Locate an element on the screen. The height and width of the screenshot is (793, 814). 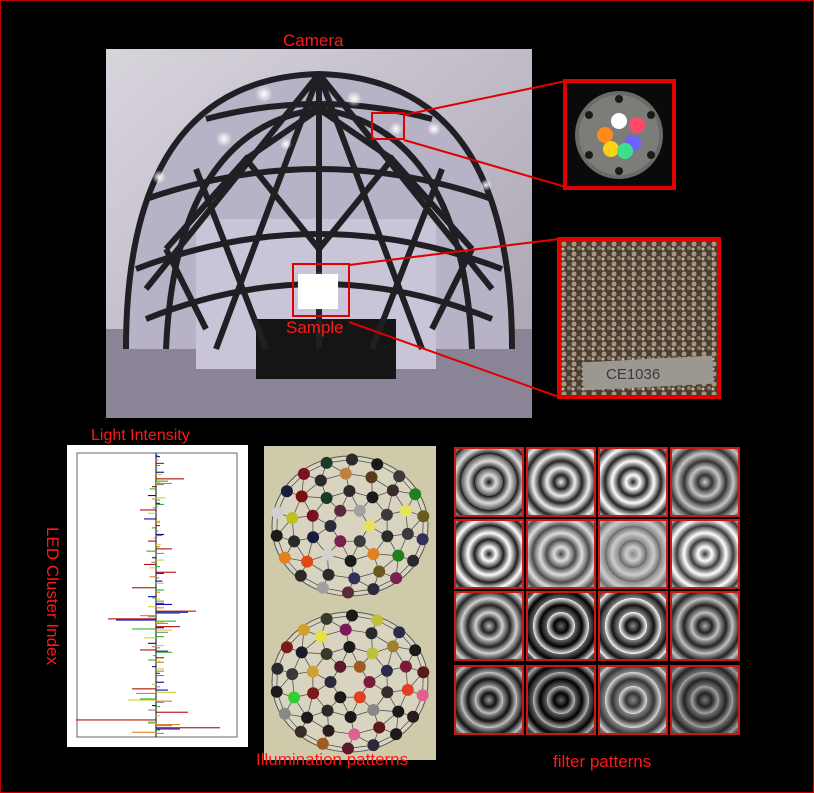
led-cluster-index-label: LED Cluster Index is located at coordinates (52, 596).